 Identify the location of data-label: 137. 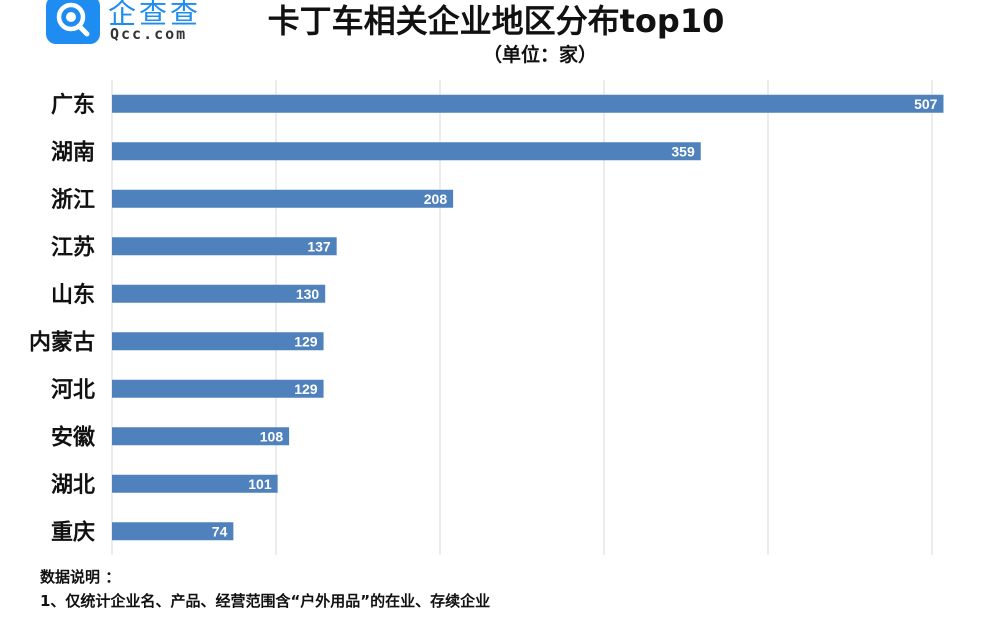
(319, 246).